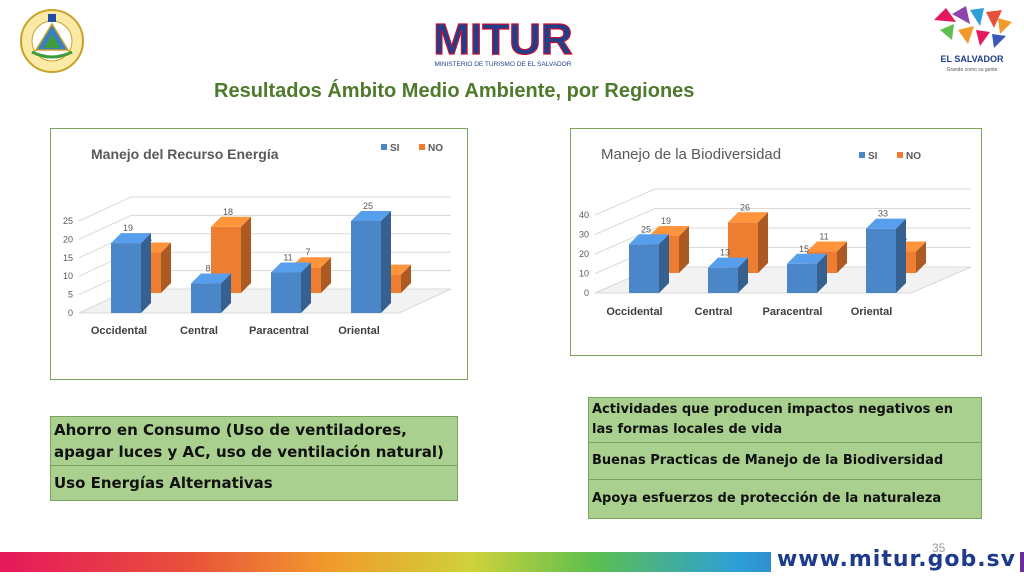  Describe the element at coordinates (68, 258) in the screenshot. I see `y-tick-label: 15` at that location.